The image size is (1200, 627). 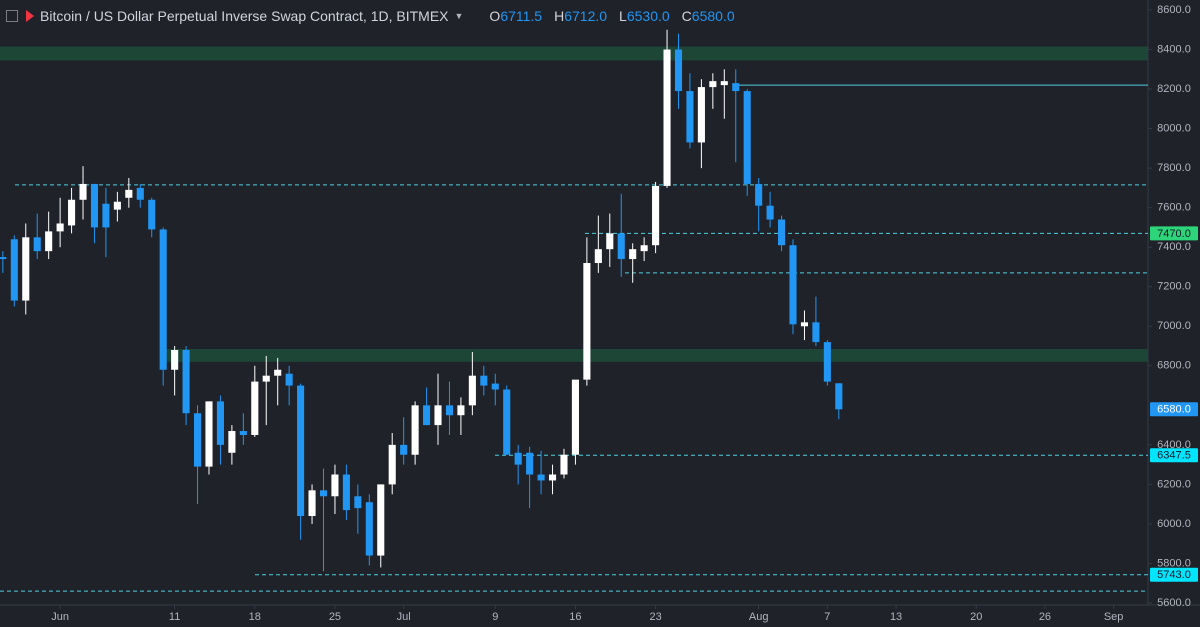 What do you see at coordinates (648, 16) in the screenshot?
I see `ohlc-value: 6530.0` at bounding box center [648, 16].